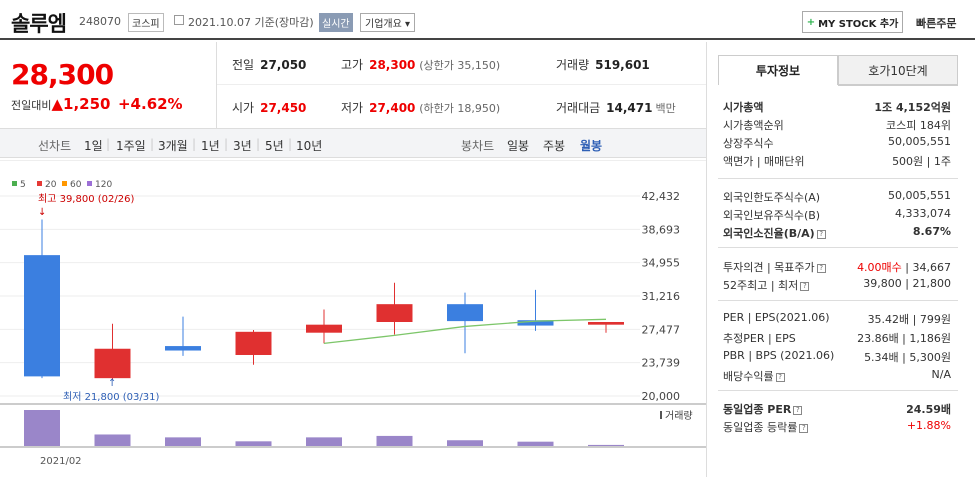  Describe the element at coordinates (87, 104) in the screenshot. I see `change-amount: 1,250` at that location.